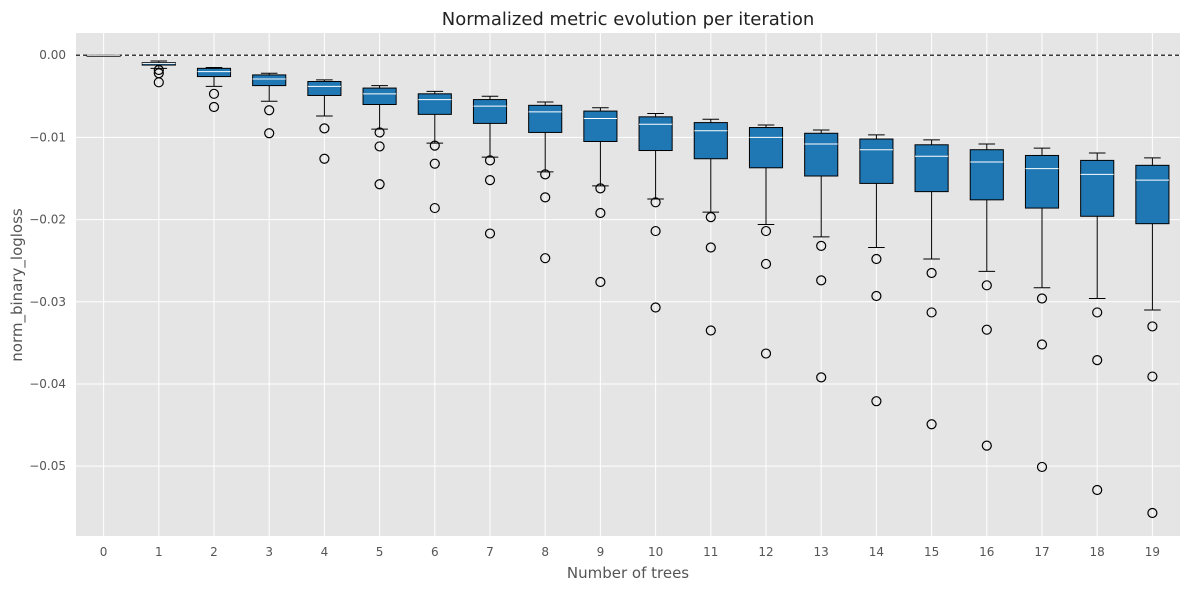 The width and height of the screenshot is (1190, 590). Describe the element at coordinates (435, 552) in the screenshot. I see `x-tick-label: 6` at that location.